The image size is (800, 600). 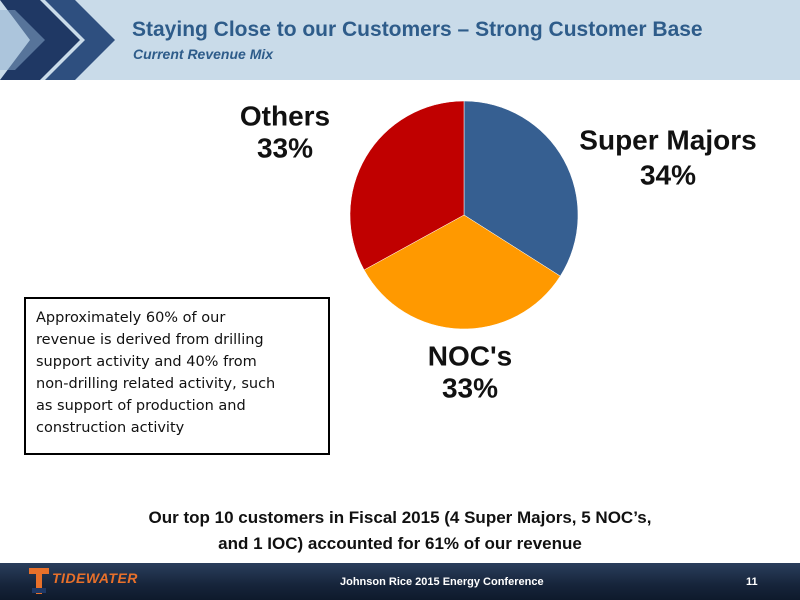 What do you see at coordinates (156, 384) in the screenshot?
I see `callout-line: non-drilling related activity, such` at bounding box center [156, 384].